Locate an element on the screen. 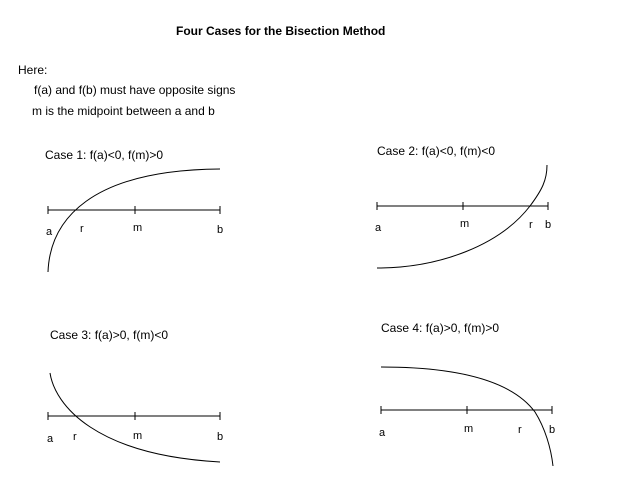  case-4-title: Case 4: f(a)>0, f(m)>0 is located at coordinates (440, 328).